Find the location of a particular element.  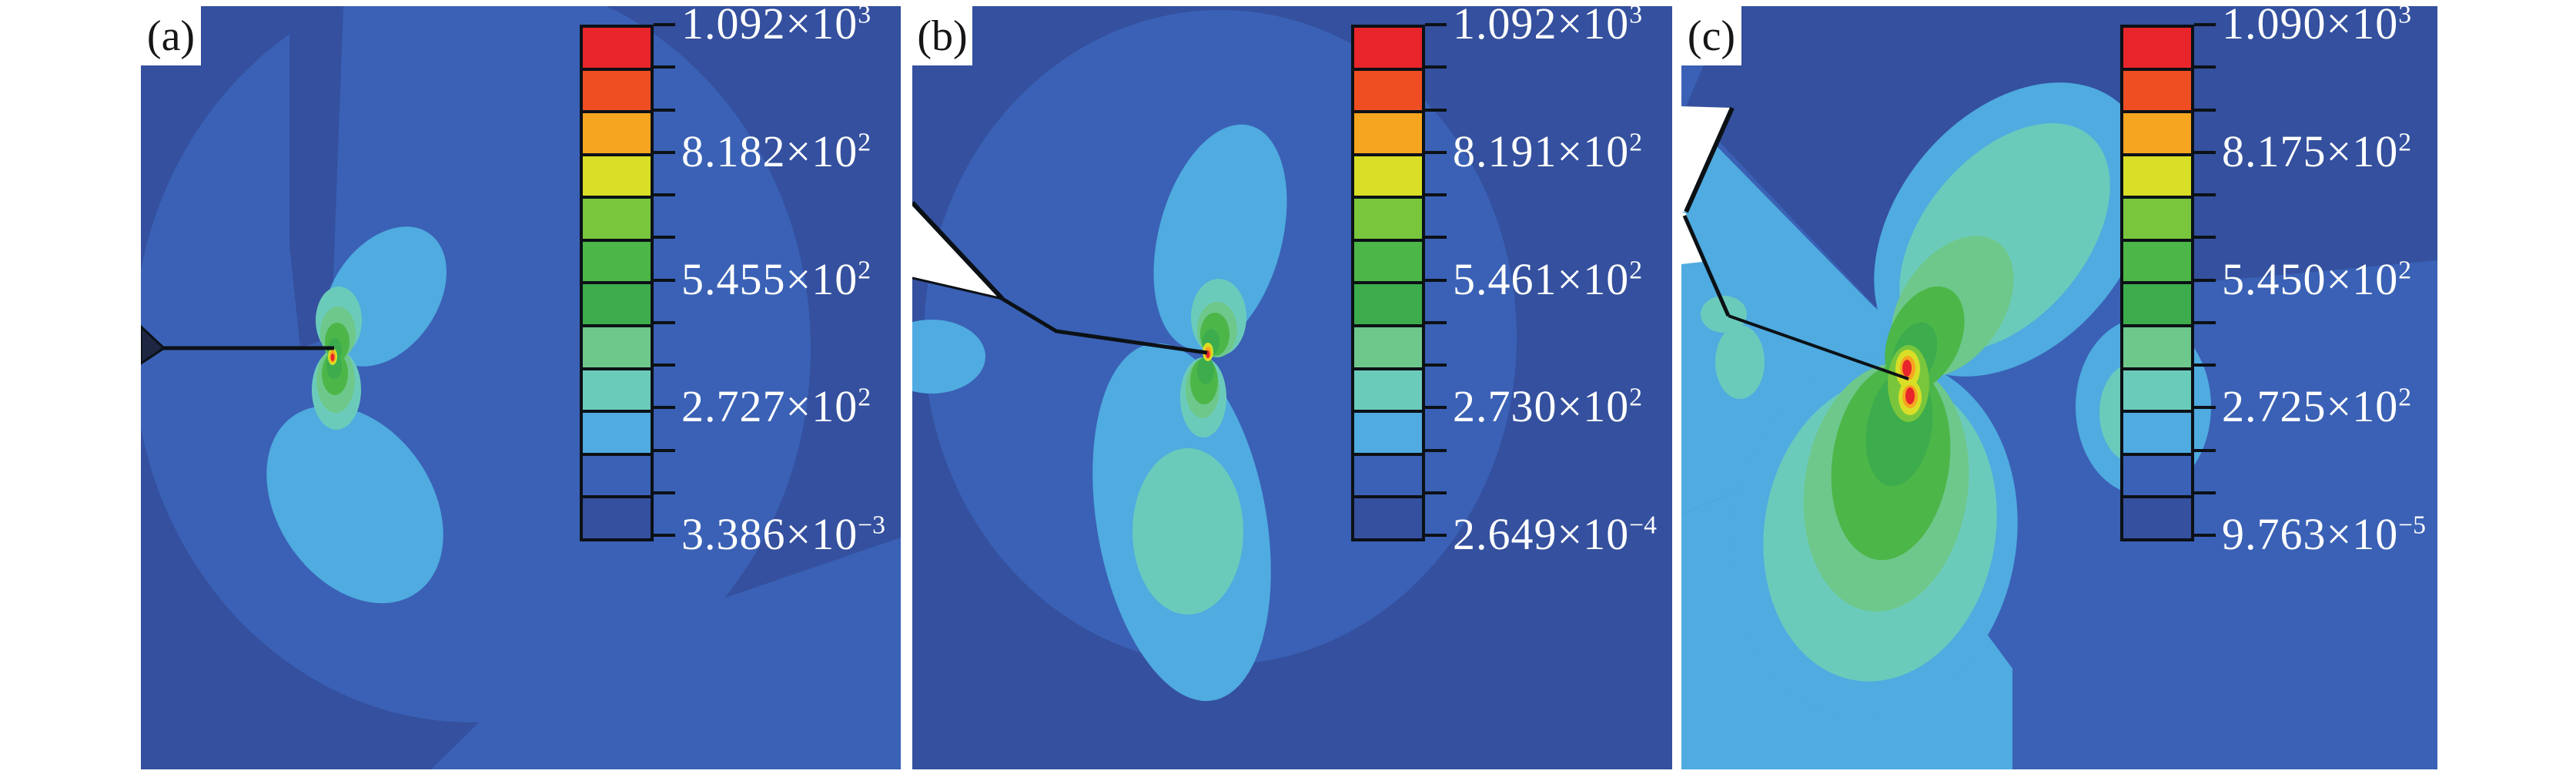

colorbar-tick-label: 1.092×103 is located at coordinates (776, 24).